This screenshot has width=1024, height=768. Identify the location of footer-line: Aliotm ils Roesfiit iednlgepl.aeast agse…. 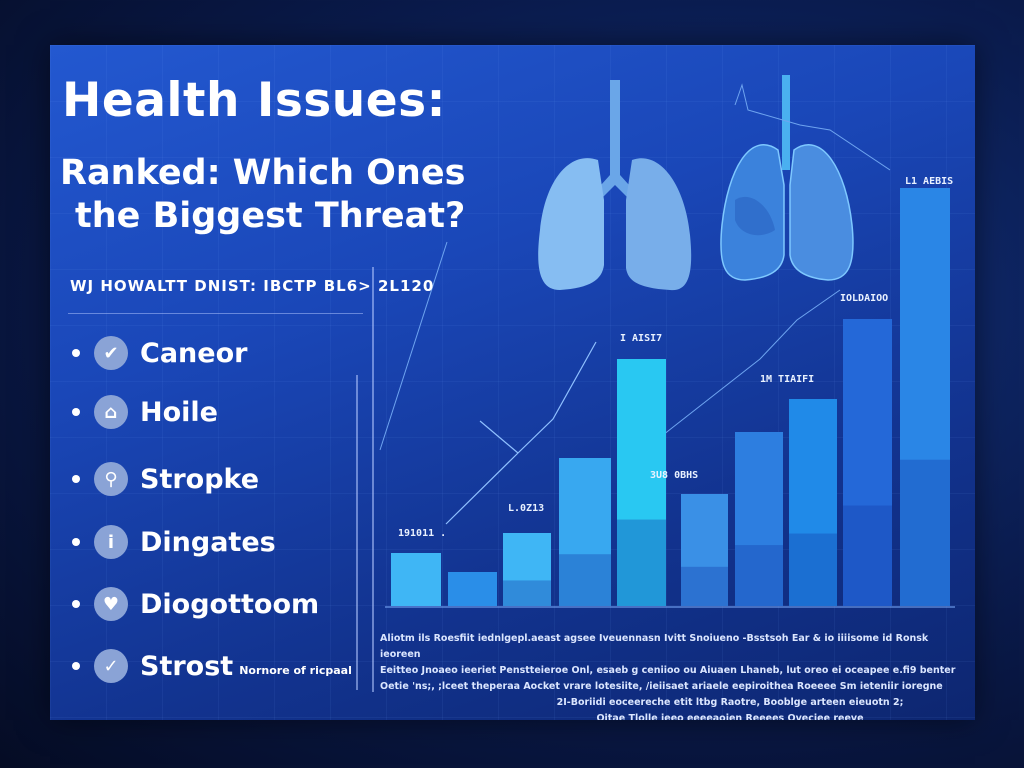
(654, 646).